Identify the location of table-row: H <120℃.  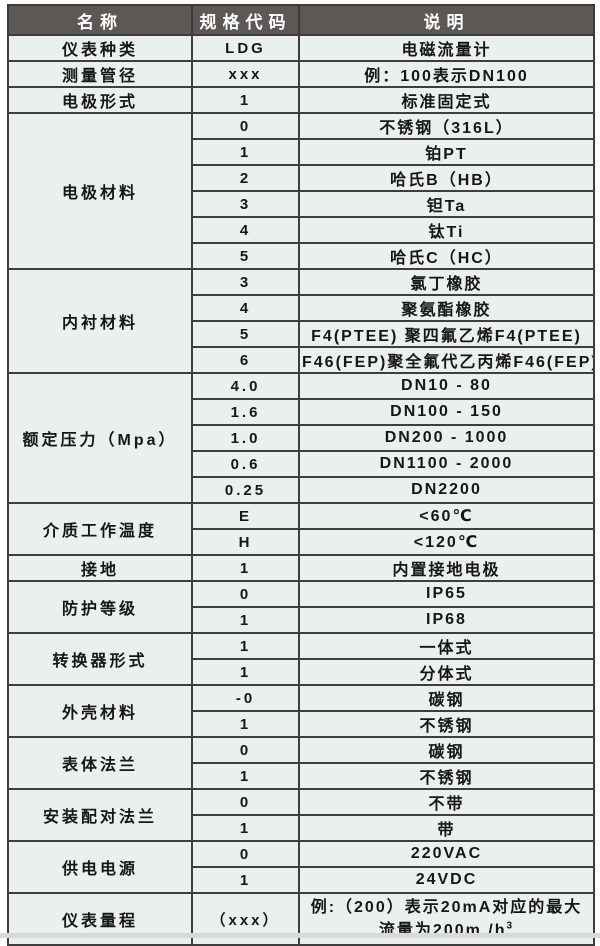
(301, 542).